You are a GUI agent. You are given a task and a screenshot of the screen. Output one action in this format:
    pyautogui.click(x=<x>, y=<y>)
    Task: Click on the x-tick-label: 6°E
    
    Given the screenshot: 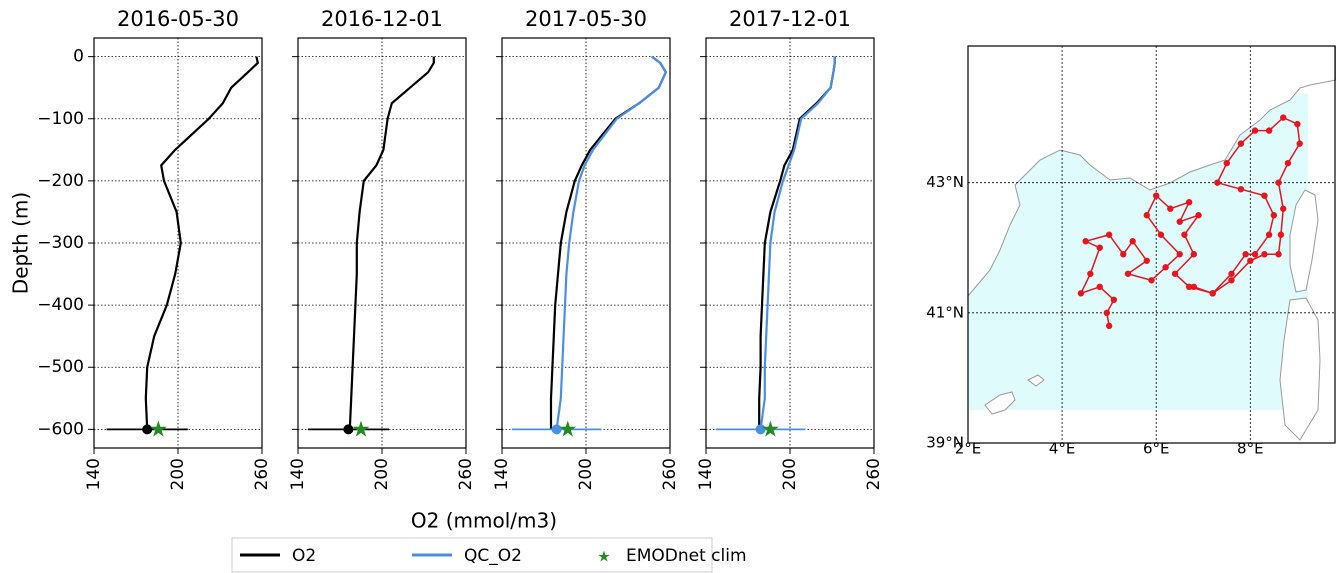 What is the action you would take?
    pyautogui.click(x=1156, y=449)
    